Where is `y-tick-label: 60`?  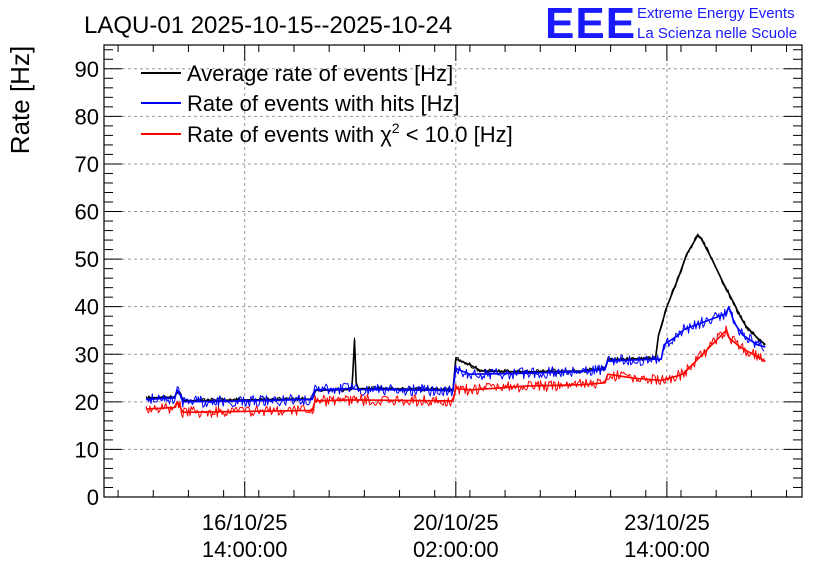 y-tick-label: 60 is located at coordinates (87, 212).